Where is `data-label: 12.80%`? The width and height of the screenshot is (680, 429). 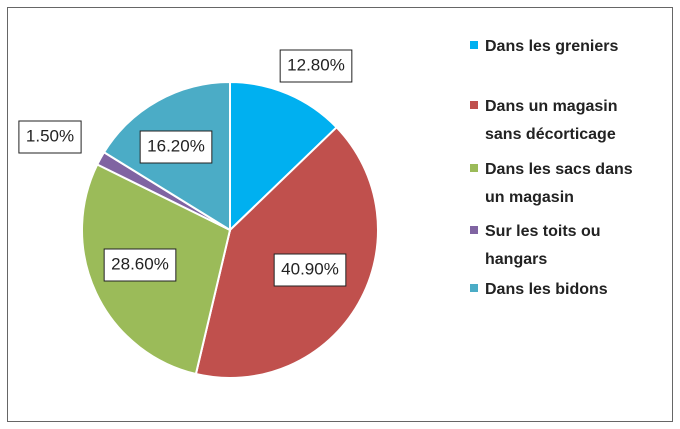
data-label: 12.80% is located at coordinates (316, 64).